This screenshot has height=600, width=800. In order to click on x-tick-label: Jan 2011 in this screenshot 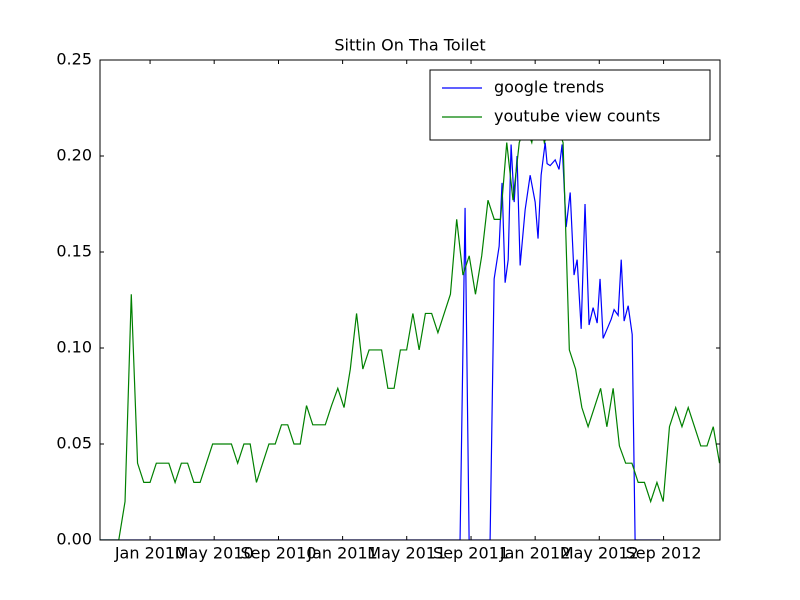, I will do `click(341, 553)`.